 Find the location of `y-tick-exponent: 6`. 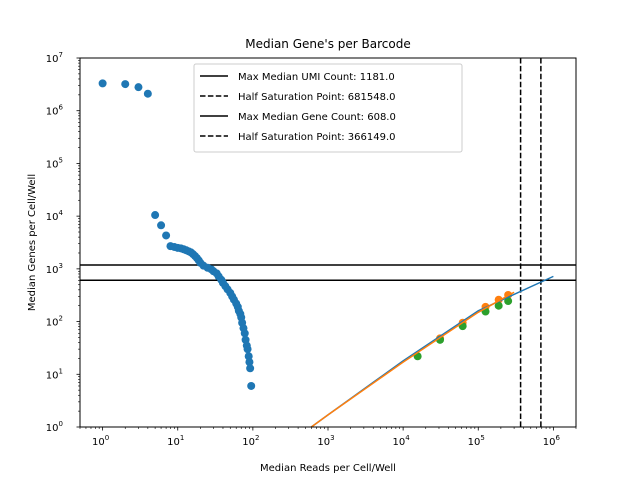

y-tick-exponent: 6 is located at coordinates (61, 108).